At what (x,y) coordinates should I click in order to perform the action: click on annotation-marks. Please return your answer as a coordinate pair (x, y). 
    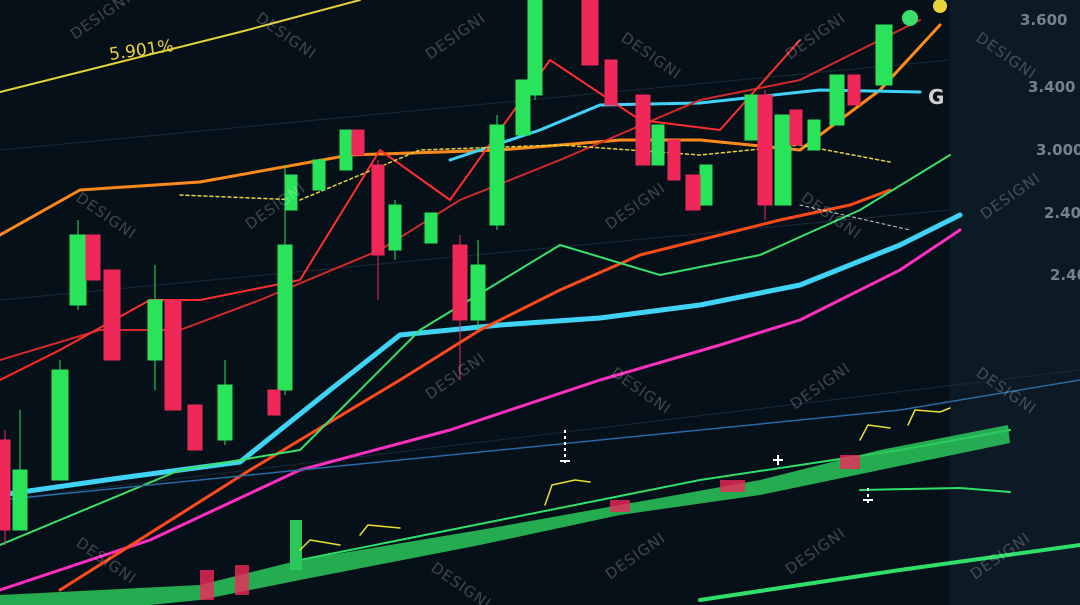
    Looking at the image, I should click on (625, 479).